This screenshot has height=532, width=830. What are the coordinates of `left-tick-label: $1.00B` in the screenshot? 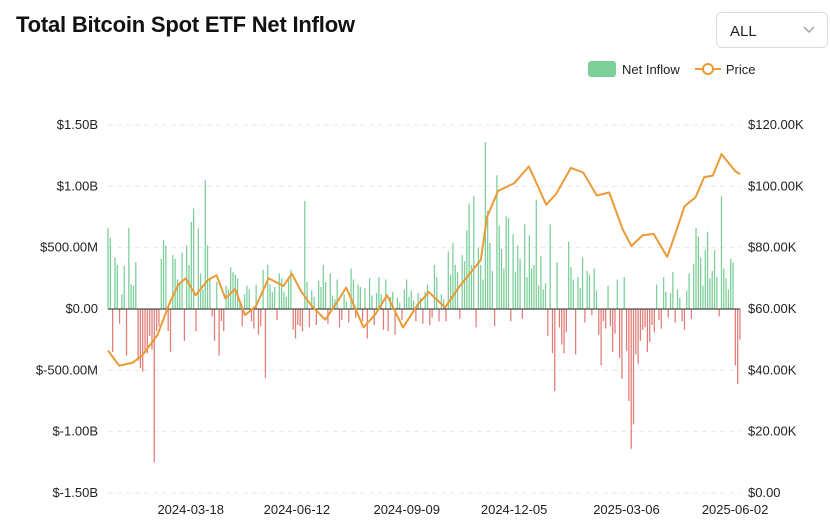 It's located at (77, 185).